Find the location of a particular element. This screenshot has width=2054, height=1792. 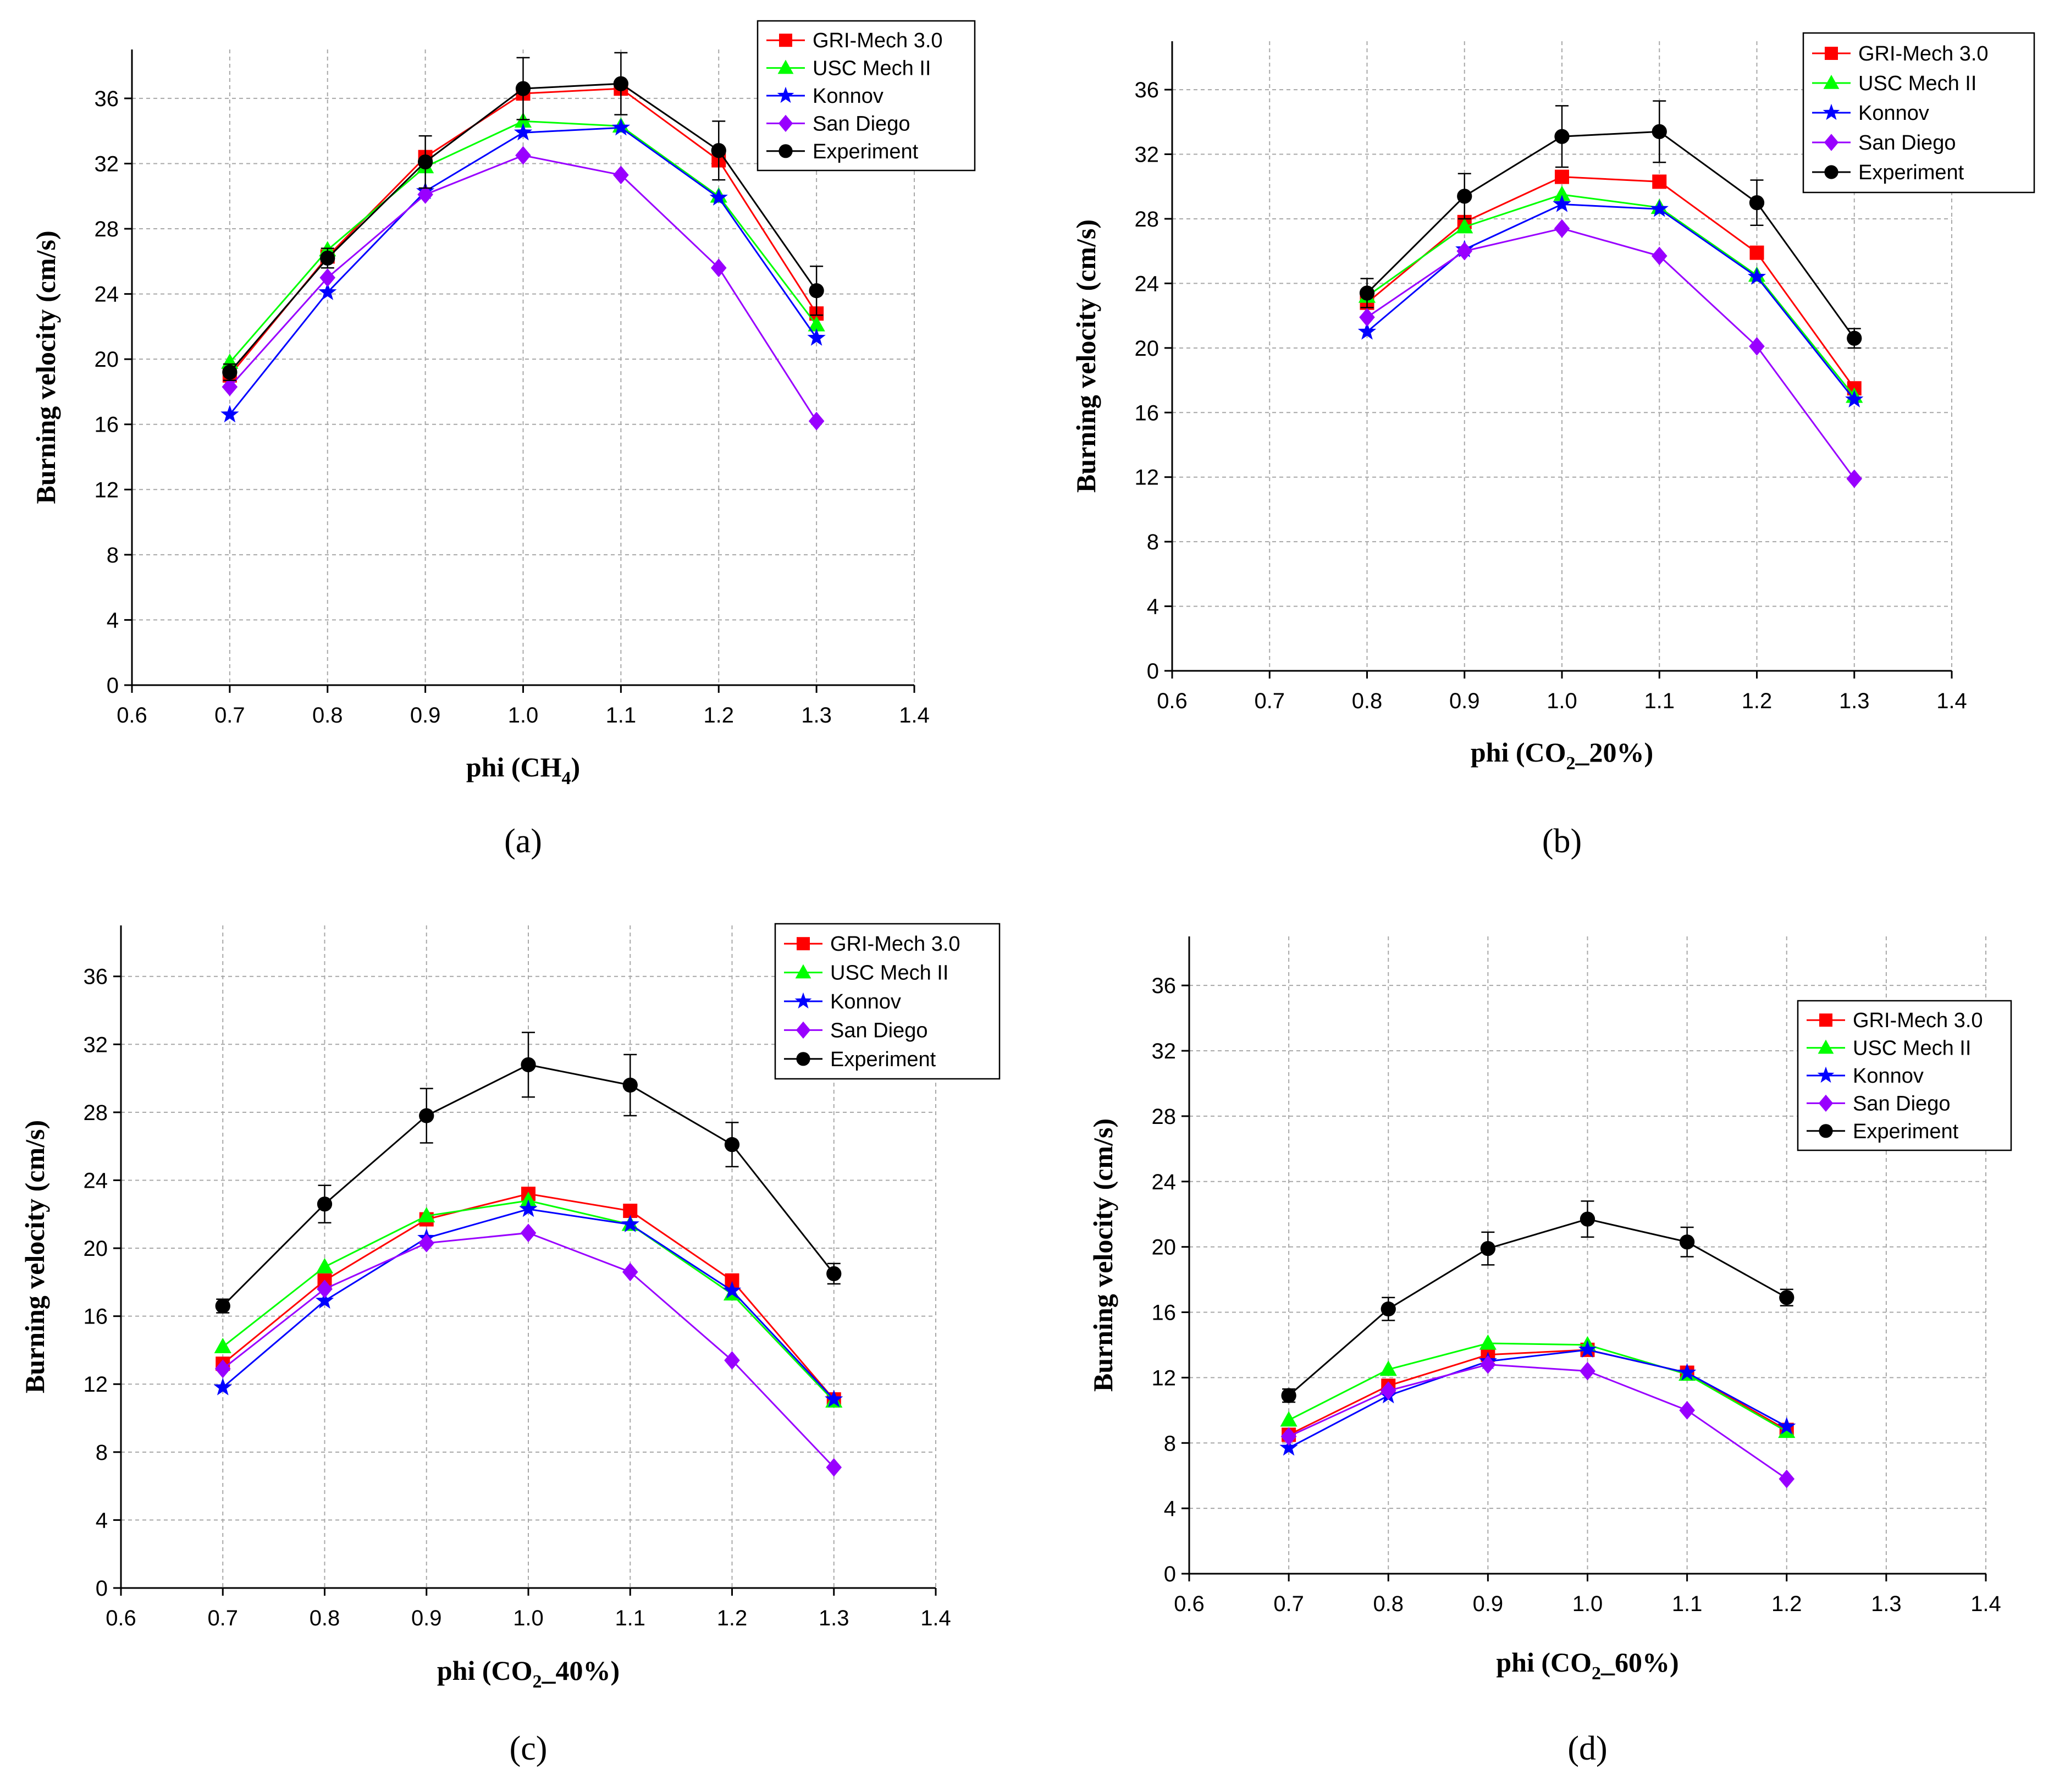

y-tick-label: 32 is located at coordinates (107, 164).